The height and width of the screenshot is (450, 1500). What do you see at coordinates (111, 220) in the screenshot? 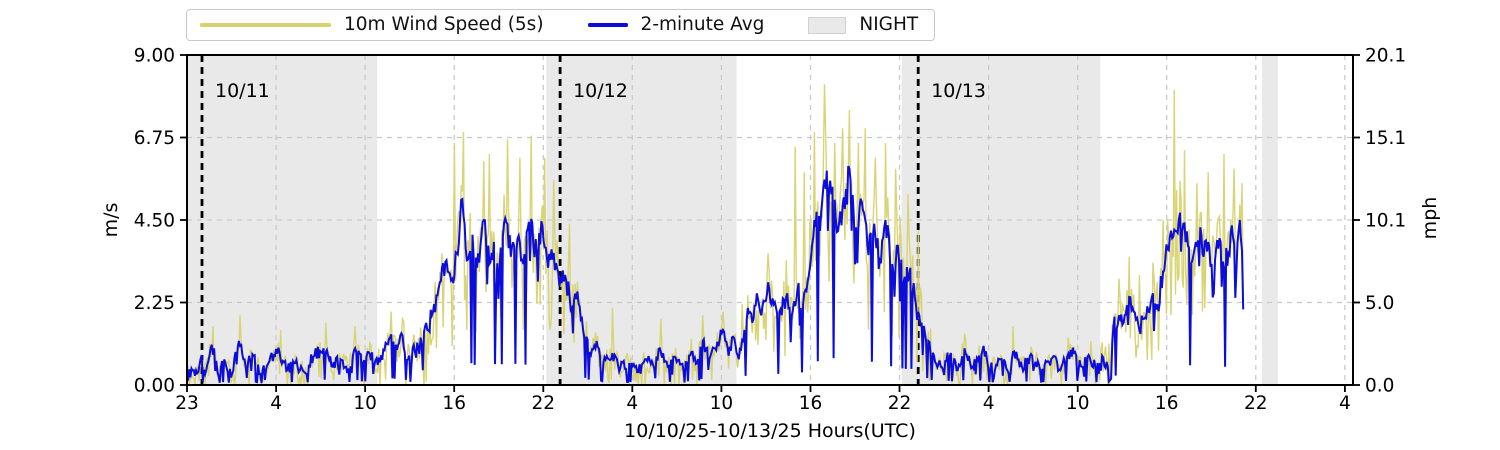
I see `y-axis-label-left: m/s` at bounding box center [111, 220].